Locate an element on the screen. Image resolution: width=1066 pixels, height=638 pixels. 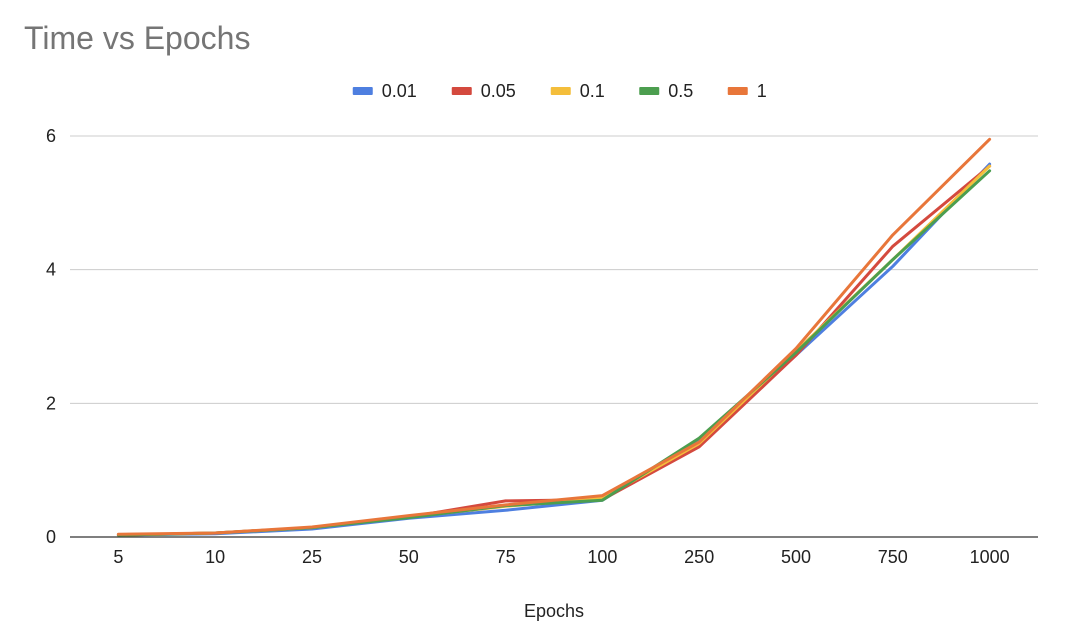
legend: 0.01 0.05 0.1 0.5 1 is located at coordinates (559, 91).